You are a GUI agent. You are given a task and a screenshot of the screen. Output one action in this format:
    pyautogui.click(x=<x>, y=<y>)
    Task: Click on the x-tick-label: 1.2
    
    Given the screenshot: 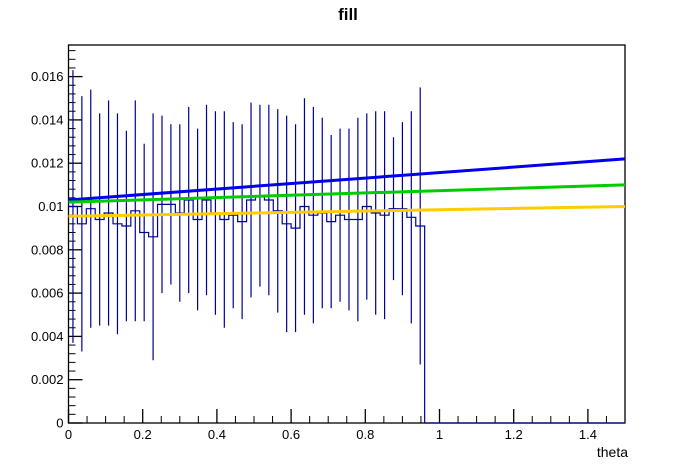 What is the action you would take?
    pyautogui.click(x=514, y=434)
    